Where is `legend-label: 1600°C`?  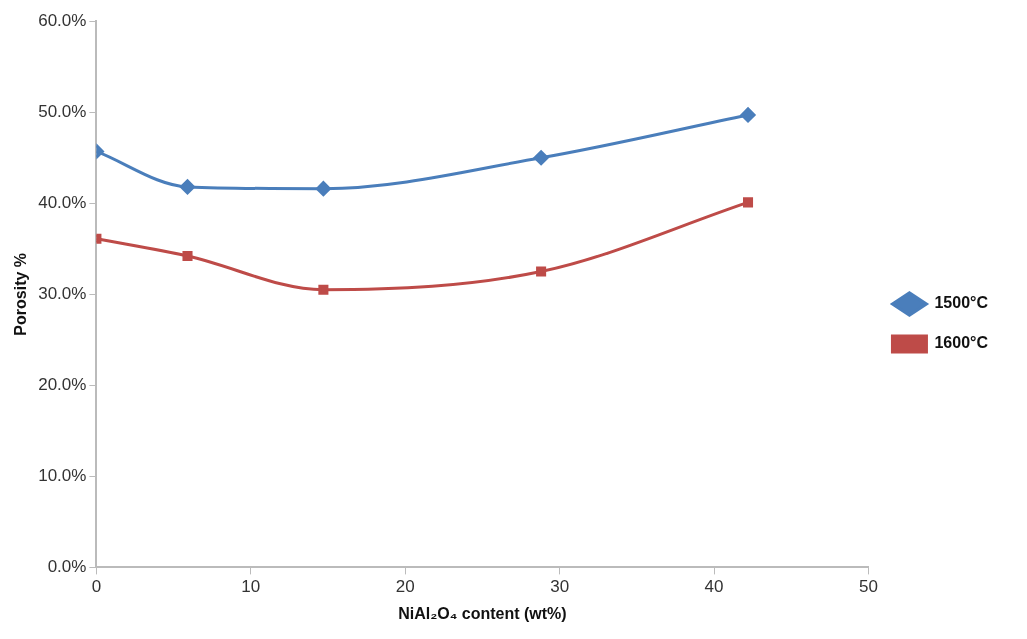
legend-label: 1600°C is located at coordinates (961, 343).